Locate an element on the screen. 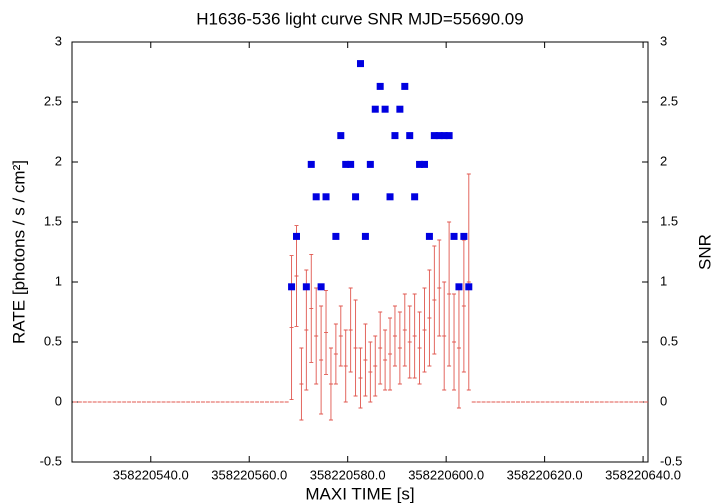 Image resolution: width=720 pixels, height=504 pixels. y2-tick-label: 1.5 is located at coordinates (669, 220).